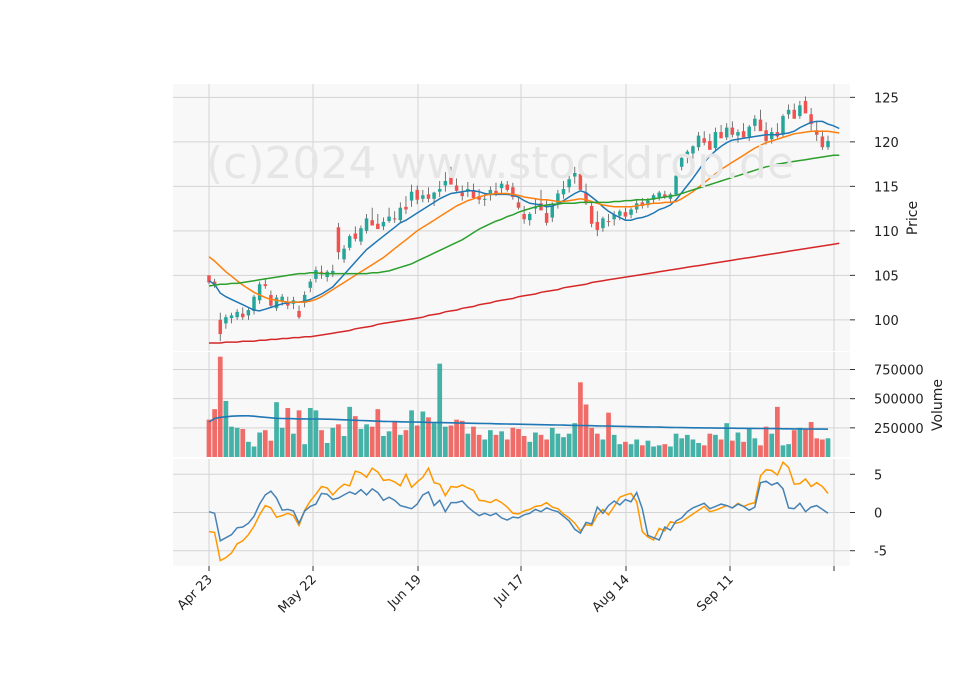 This screenshot has height=690, width=960. Describe the element at coordinates (405, 592) in the screenshot. I see `x-tick-label: Jun 19` at that location.